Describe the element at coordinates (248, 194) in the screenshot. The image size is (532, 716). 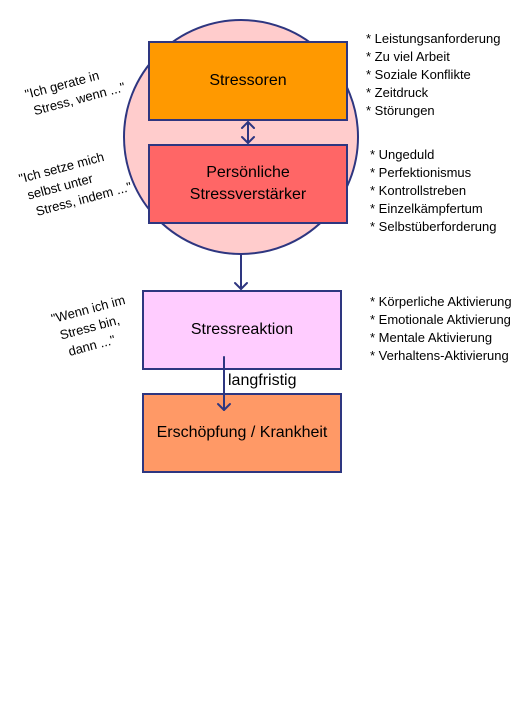
I see `stressverstaerker-label-line2: Stressverstärker` at that location.